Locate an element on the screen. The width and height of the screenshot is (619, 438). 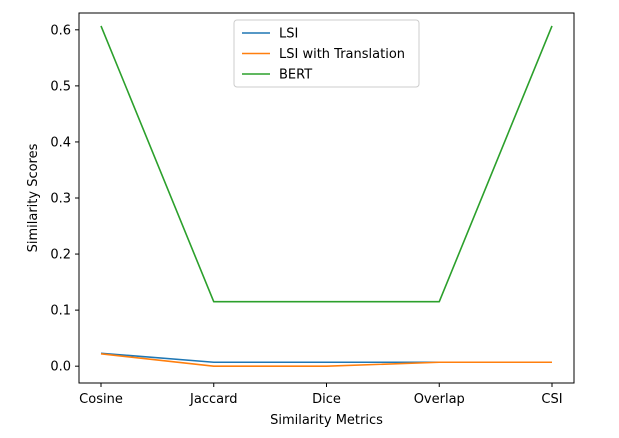
legend-label: BERT is located at coordinates (295, 75).